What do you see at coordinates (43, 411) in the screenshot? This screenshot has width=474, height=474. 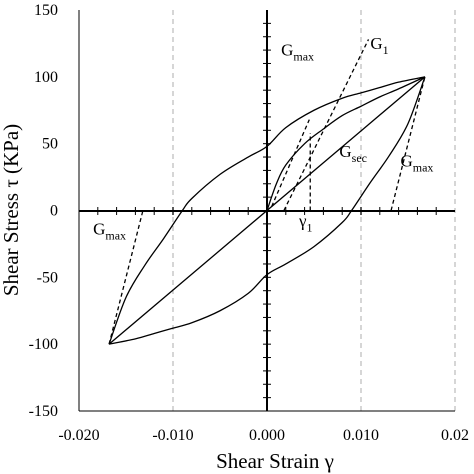 I see `y-tick-label-0: -150` at bounding box center [43, 411].